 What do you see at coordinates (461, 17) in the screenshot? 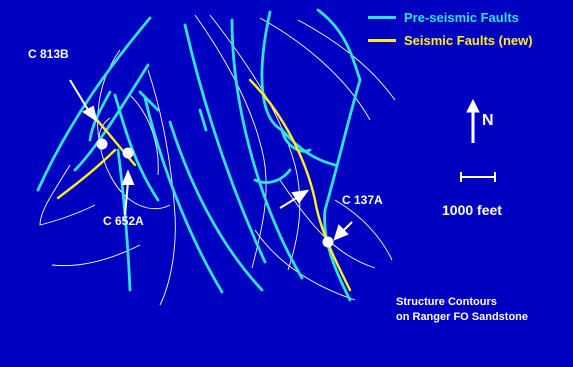
I see `legend-label-pre-seismic: Pre-seismic Faults` at bounding box center [461, 17].